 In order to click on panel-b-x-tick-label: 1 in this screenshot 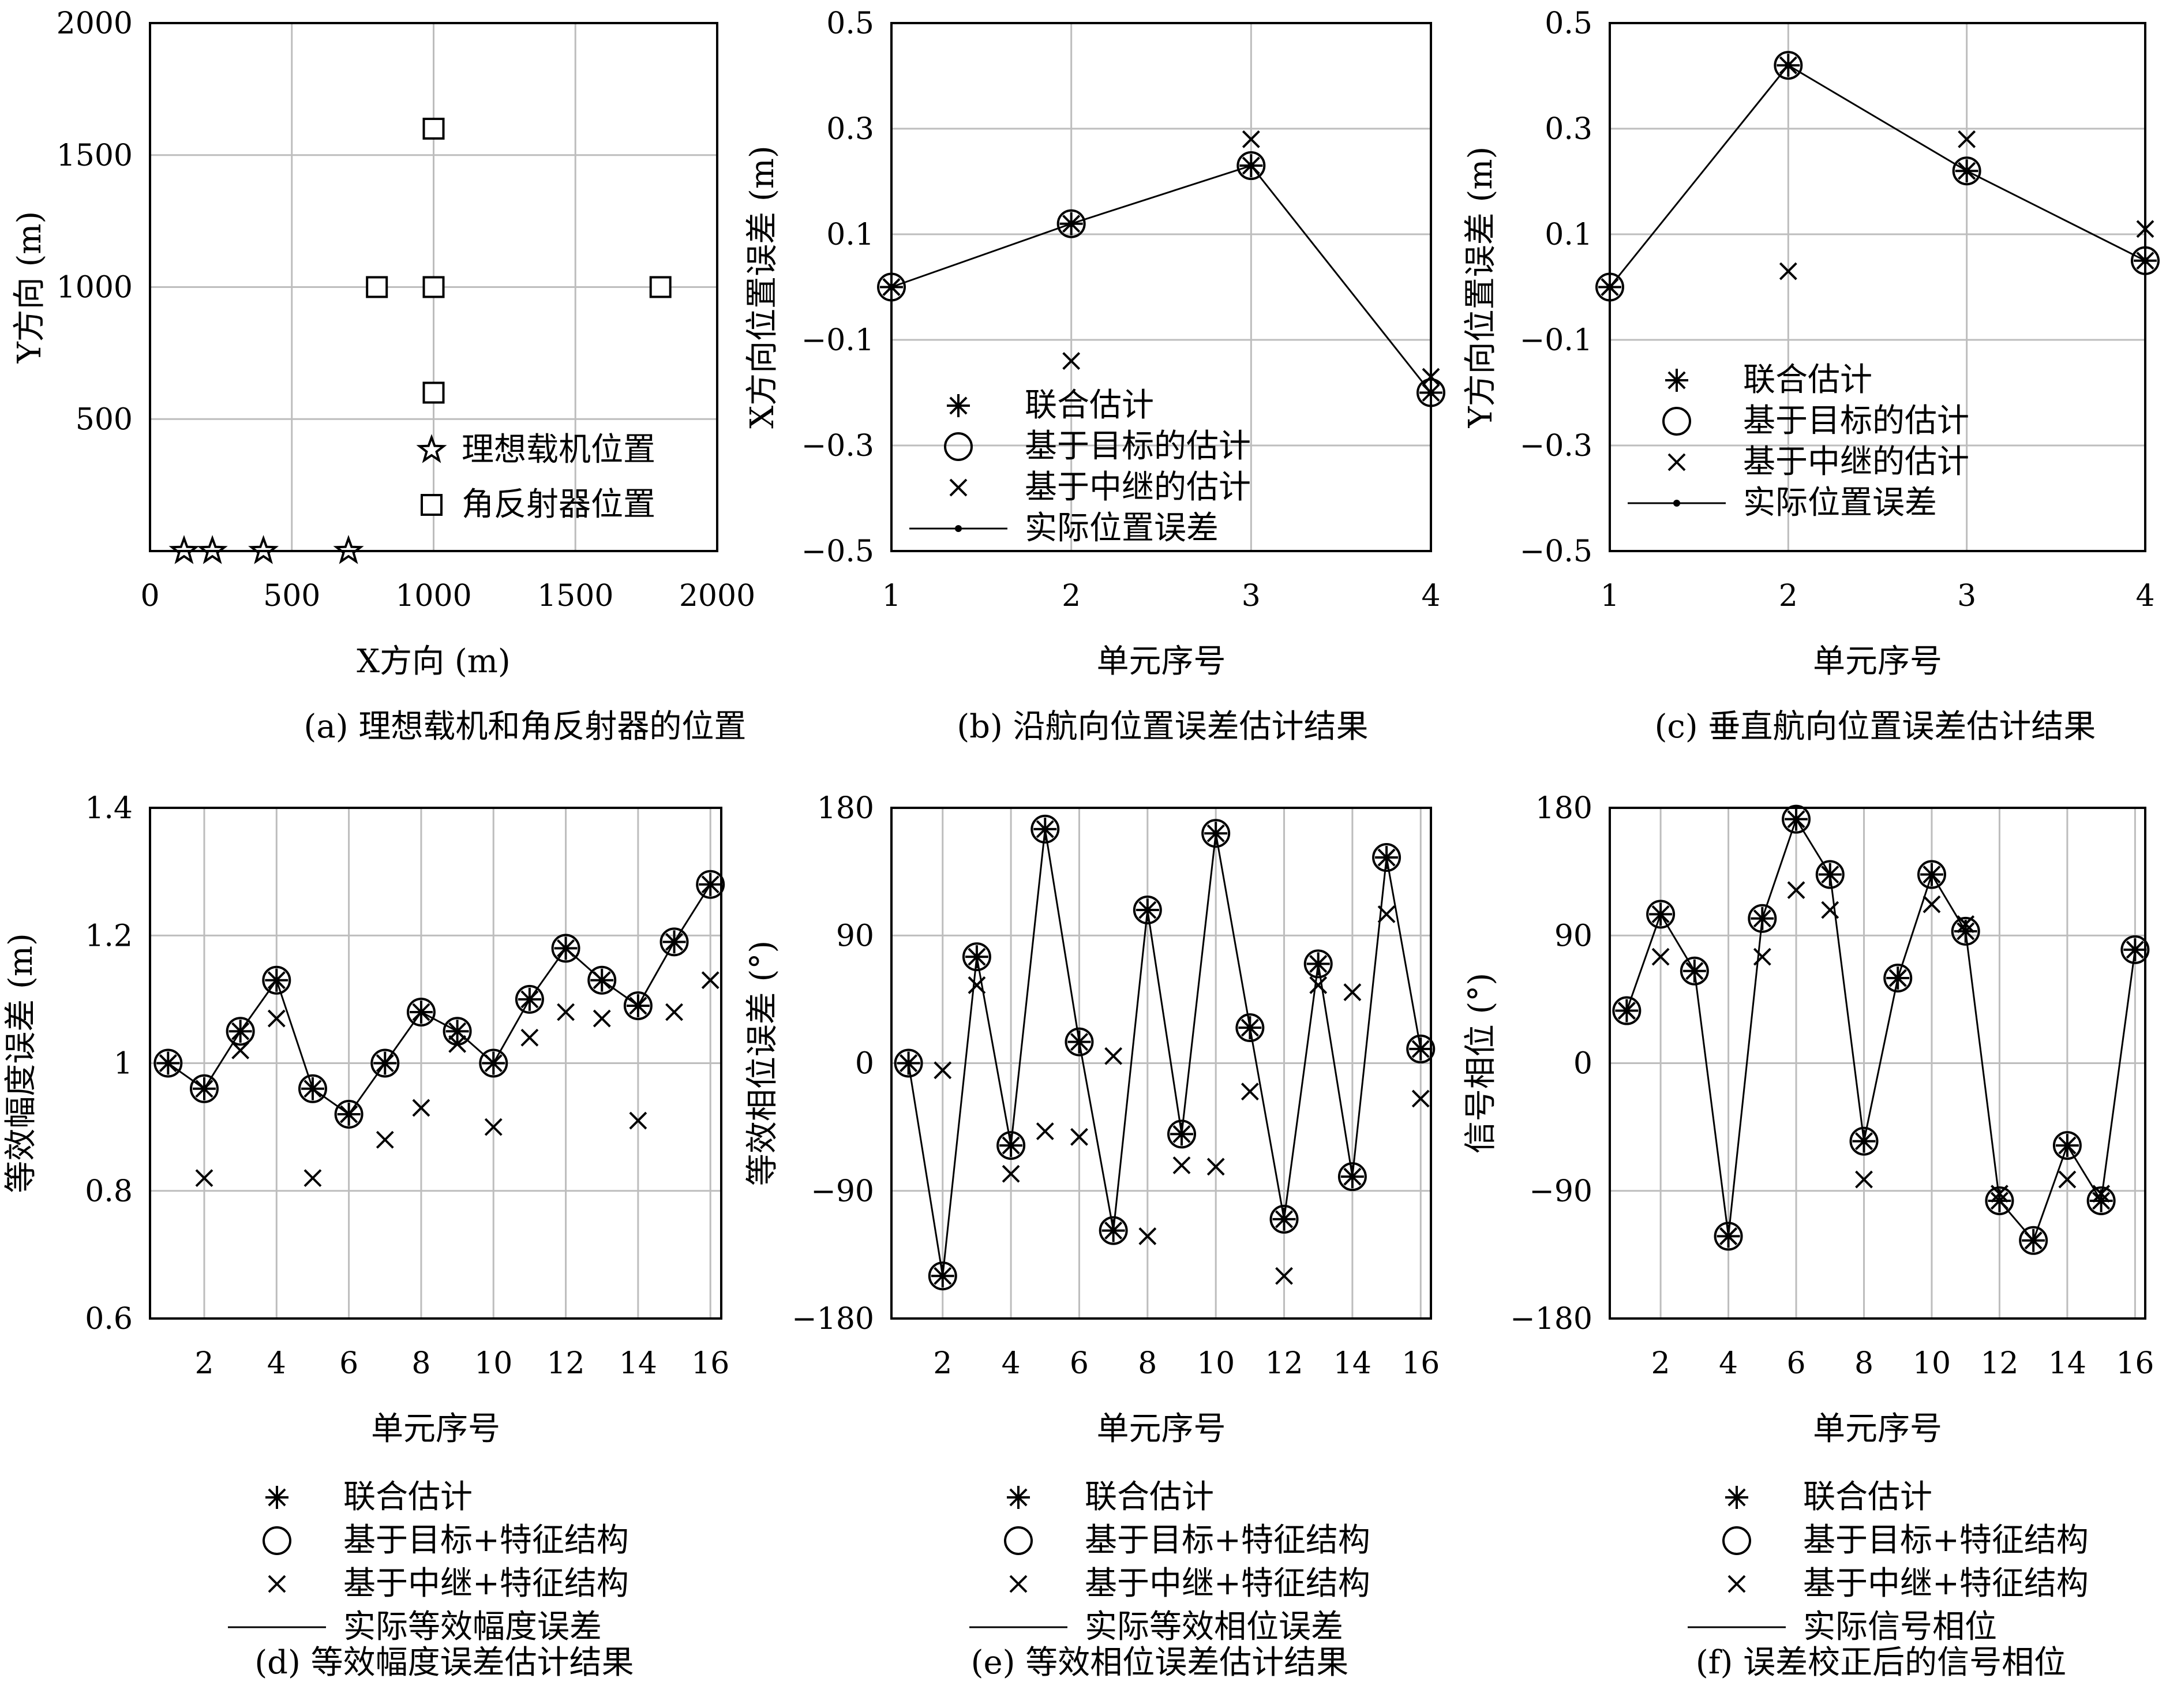, I will do `click(891, 596)`.